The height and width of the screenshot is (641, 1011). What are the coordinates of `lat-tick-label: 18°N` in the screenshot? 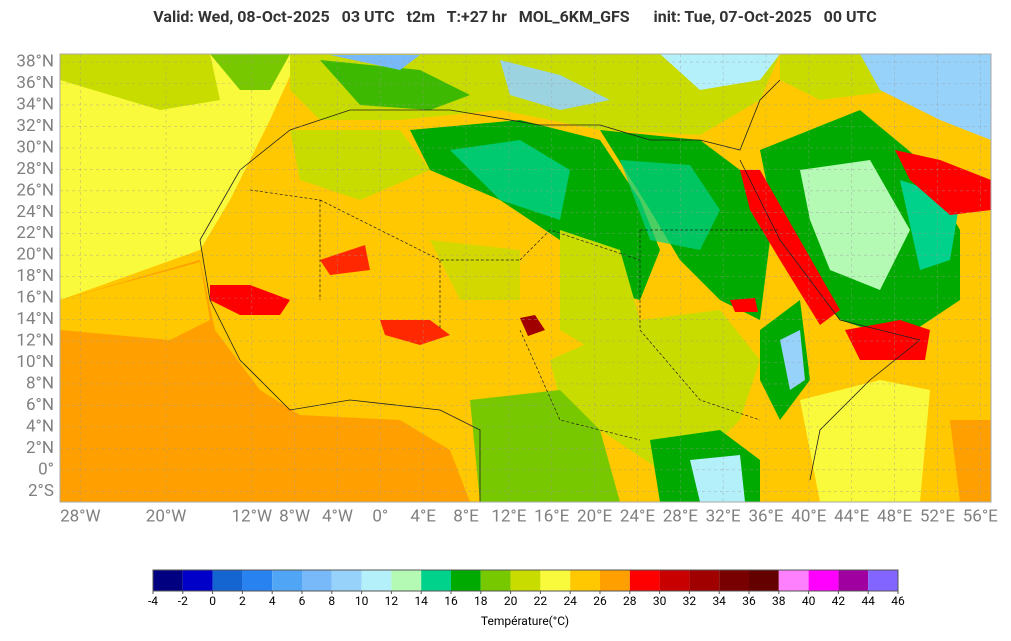 It's located at (35, 276).